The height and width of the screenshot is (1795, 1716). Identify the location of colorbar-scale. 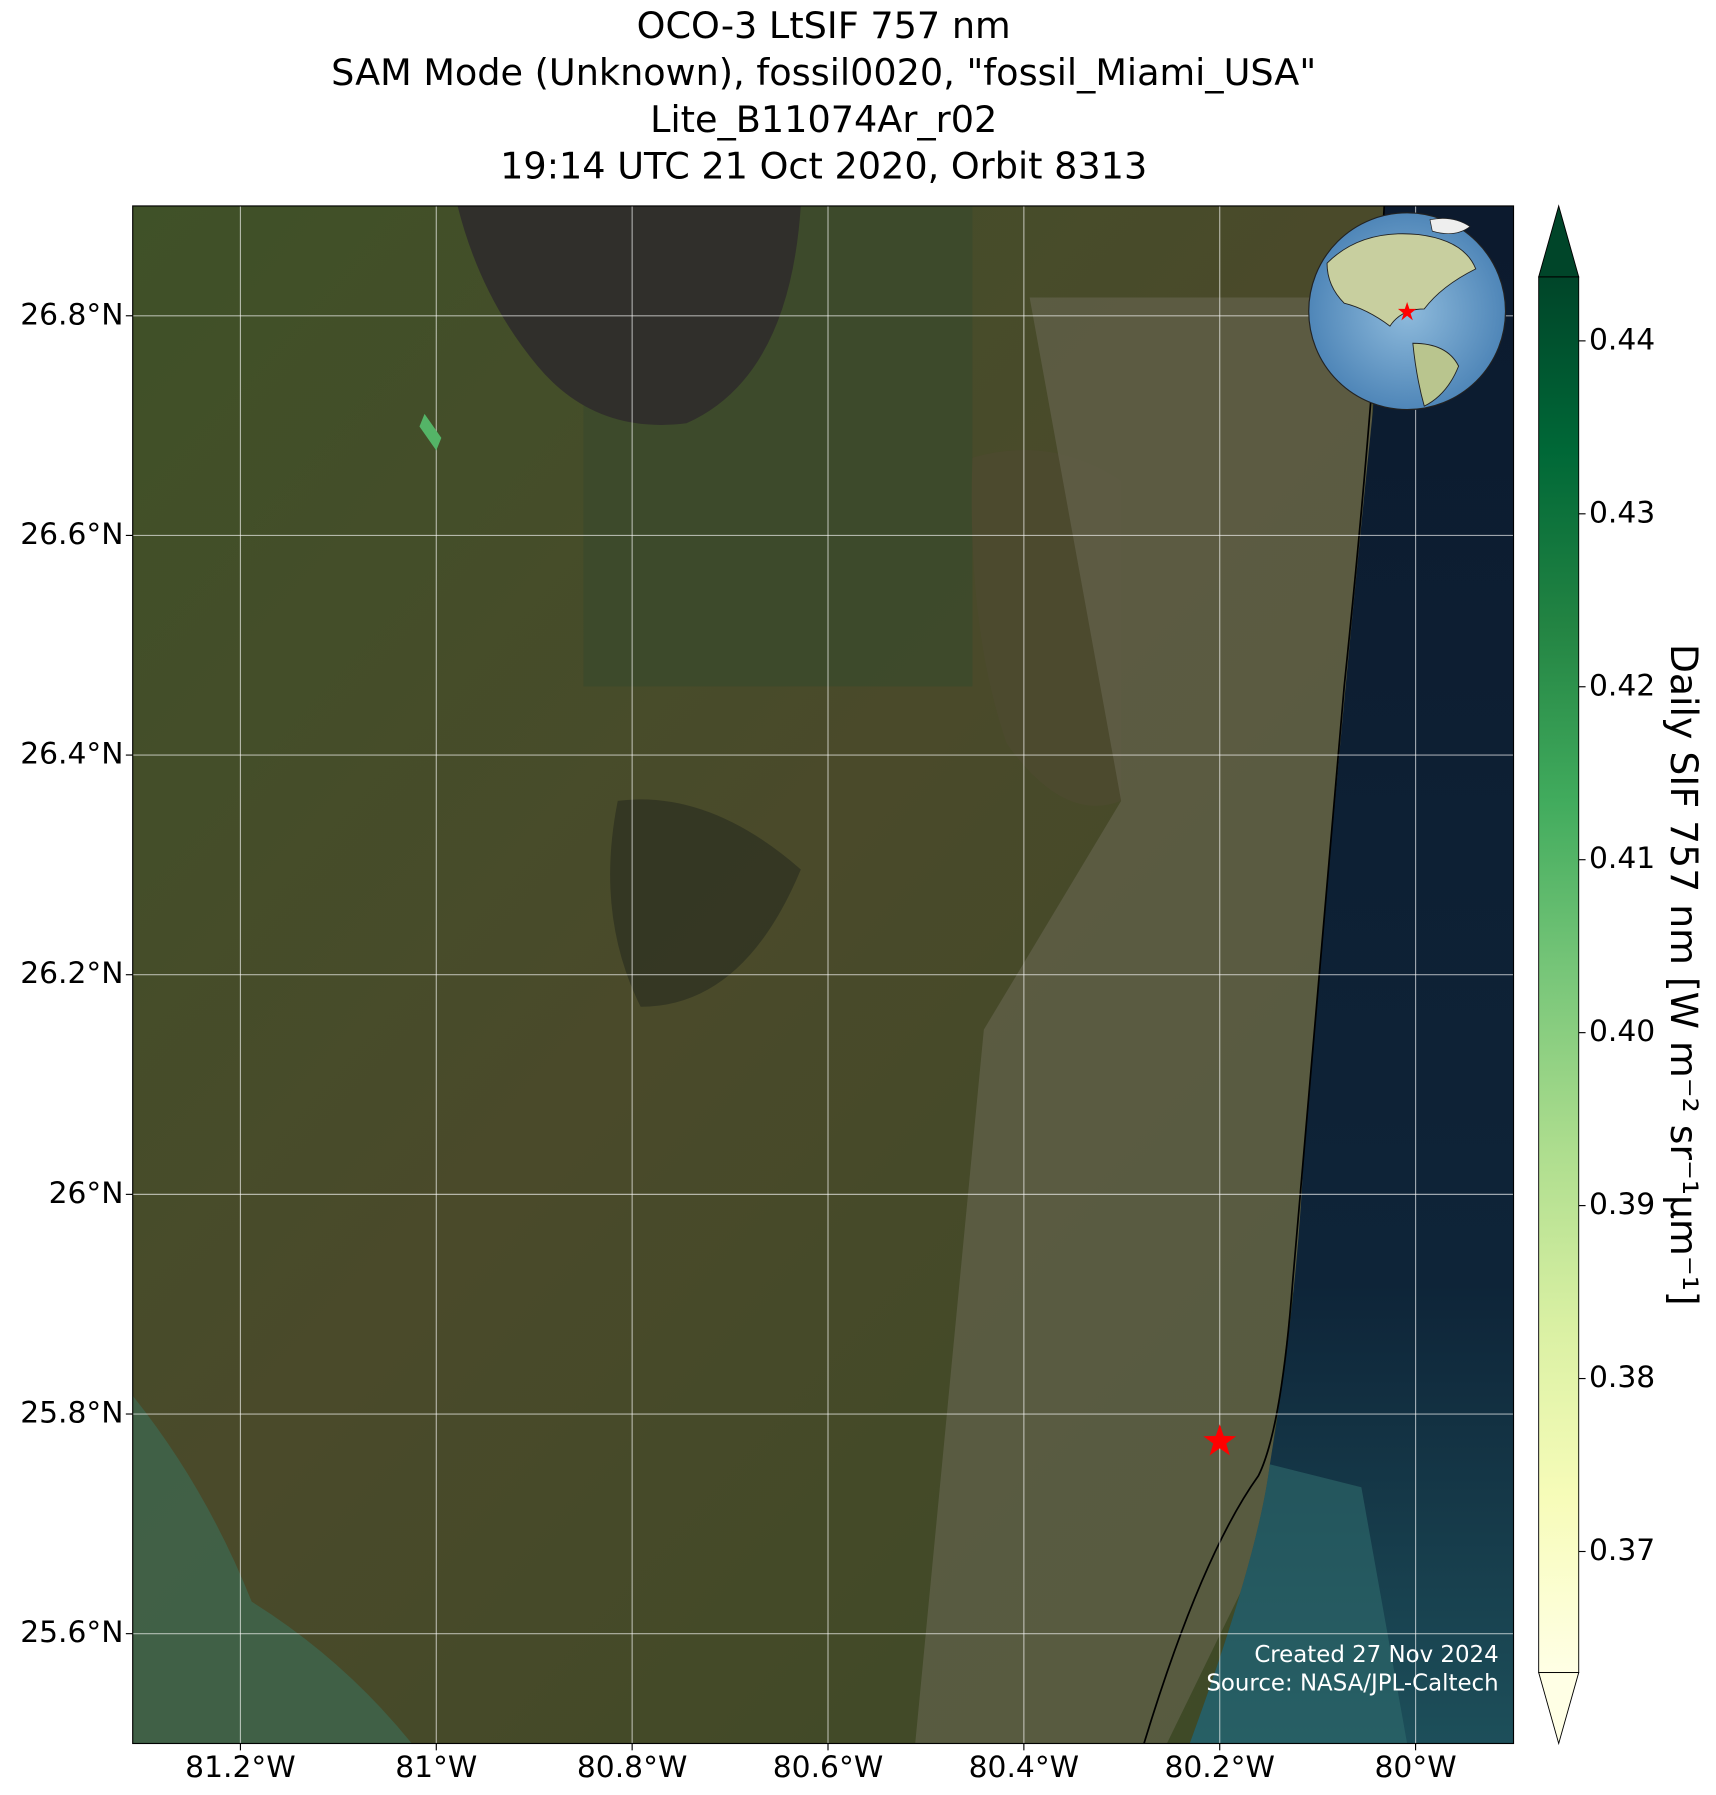
(1558, 974).